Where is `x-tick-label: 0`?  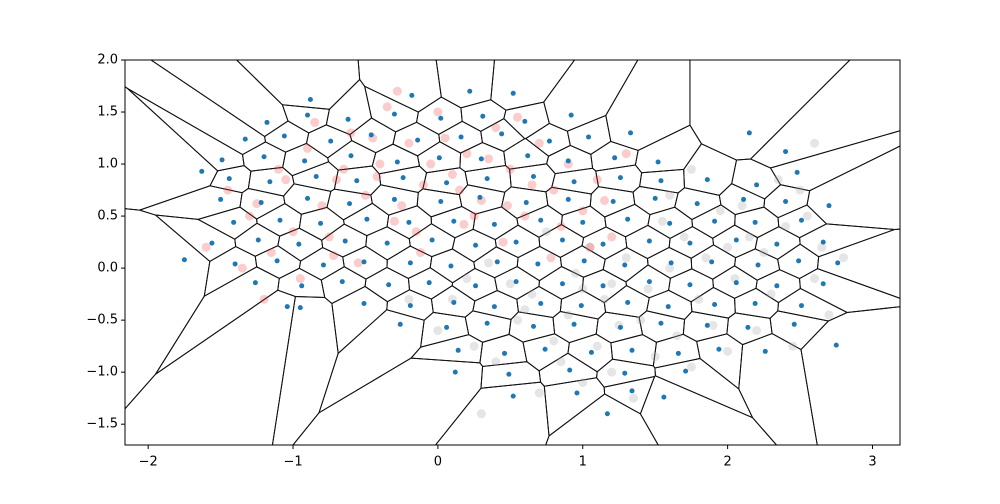 x-tick-label: 0 is located at coordinates (438, 462).